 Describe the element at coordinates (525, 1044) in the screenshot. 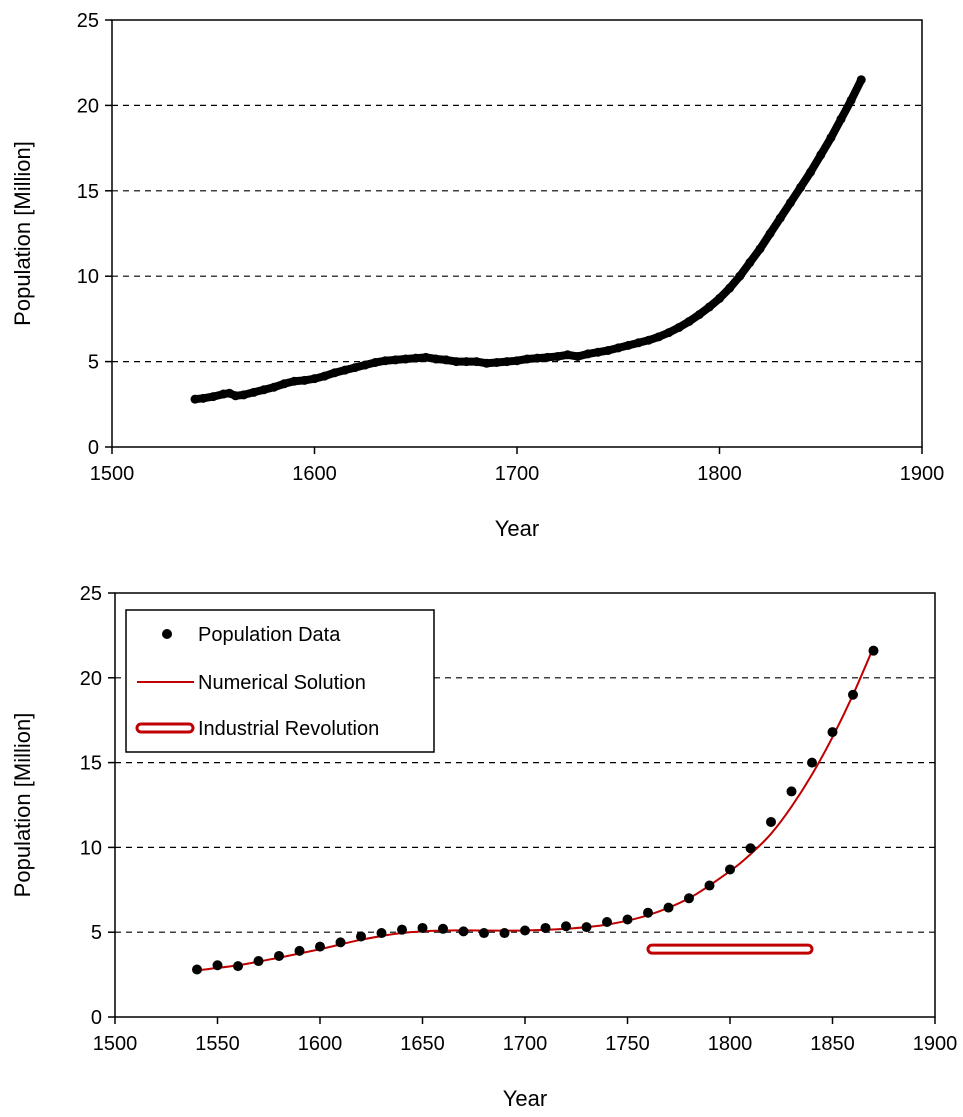

I see `x-tick-label: 1700` at that location.